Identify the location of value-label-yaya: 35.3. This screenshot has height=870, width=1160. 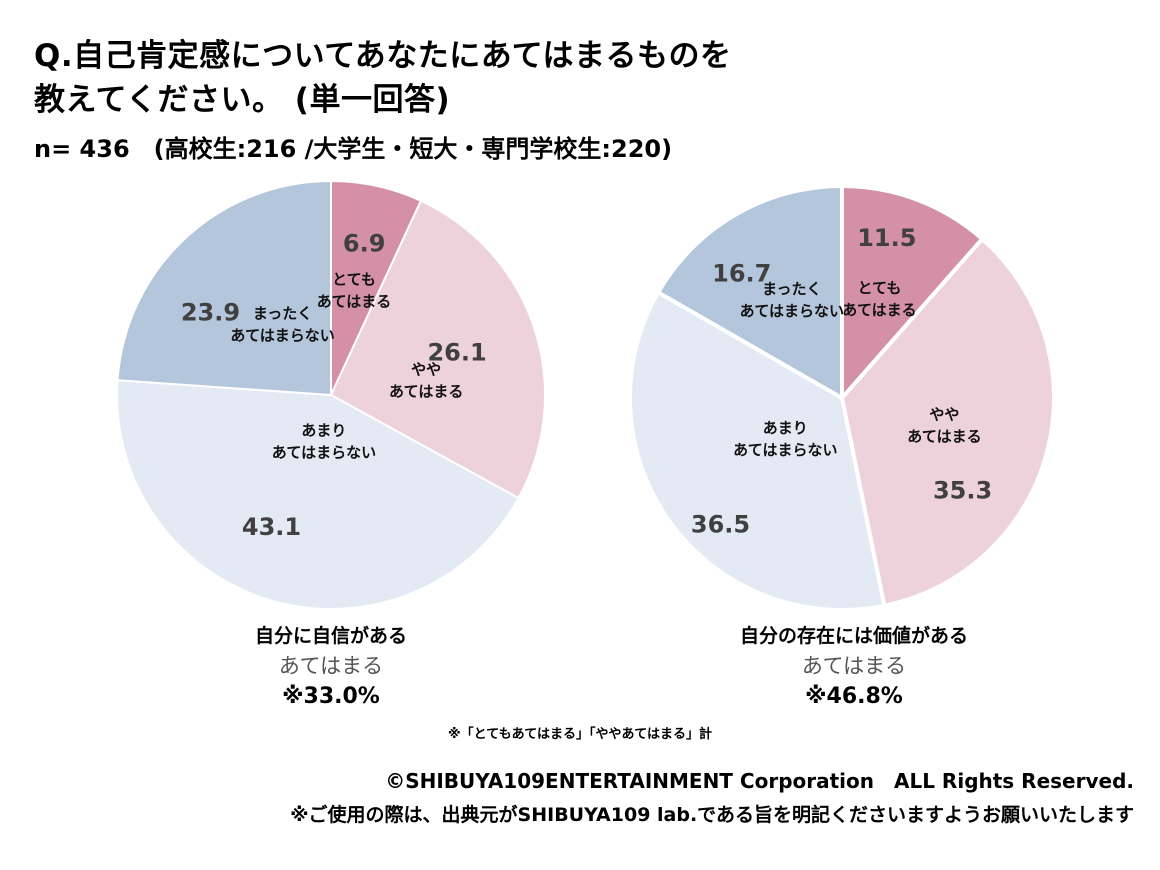
(962, 491).